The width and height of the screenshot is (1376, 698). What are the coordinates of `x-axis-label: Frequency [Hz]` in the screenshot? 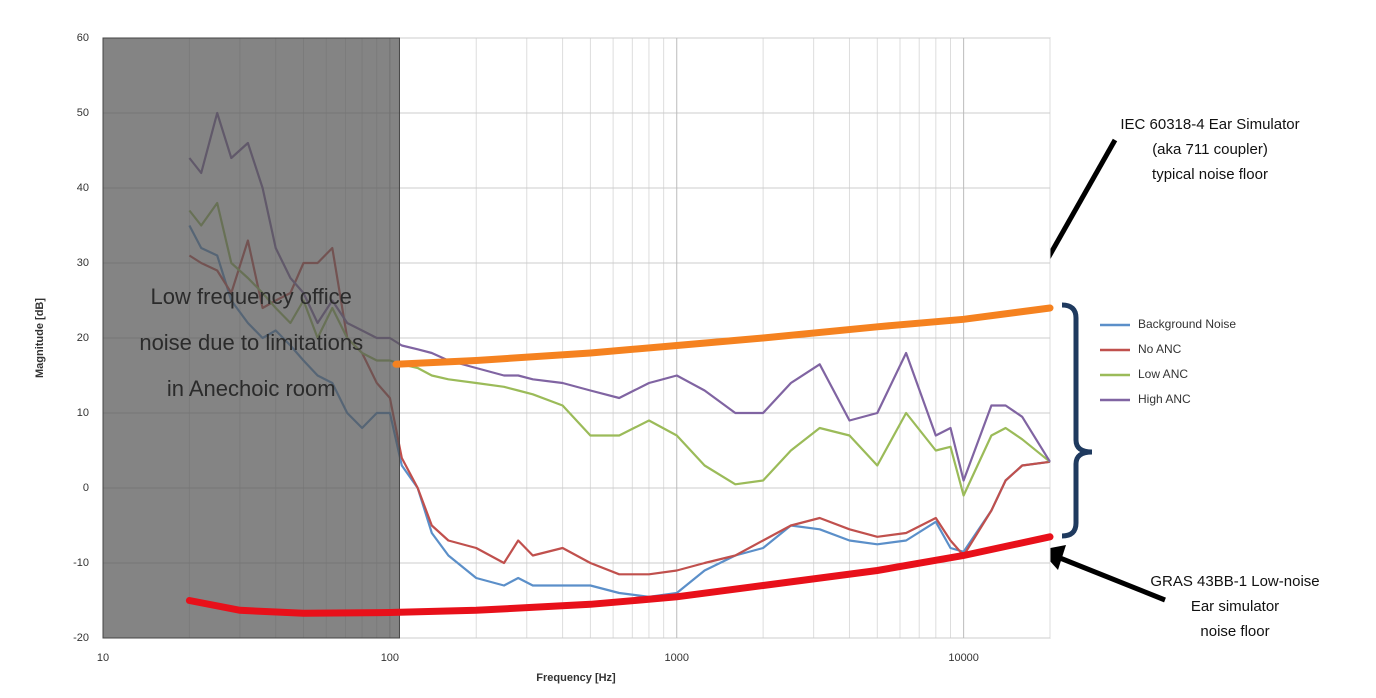 It's located at (576, 678).